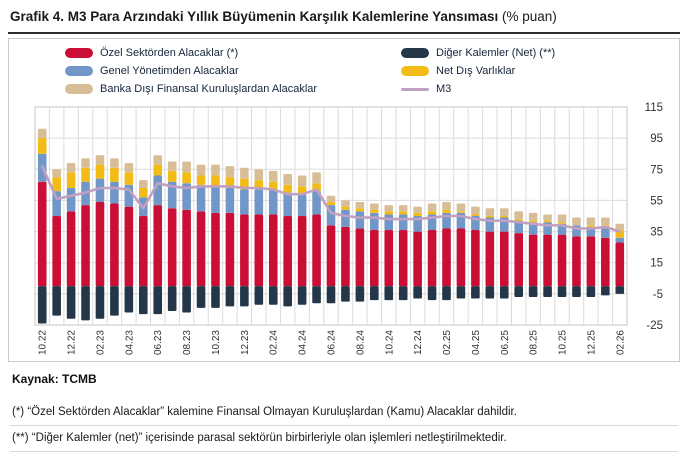 Image resolution: width=688 pixels, height=452 pixels. I want to click on y-tick-label: 95, so click(656, 139).